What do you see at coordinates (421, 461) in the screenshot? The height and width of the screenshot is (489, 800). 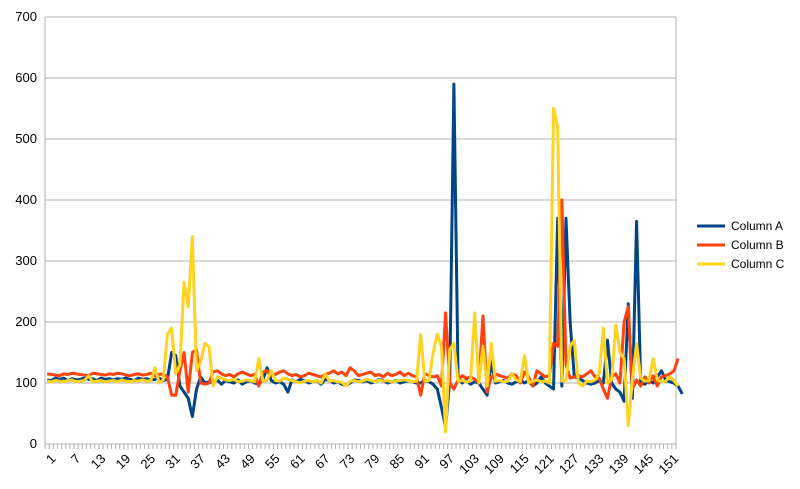 I see `x-tick-label: 91` at bounding box center [421, 461].